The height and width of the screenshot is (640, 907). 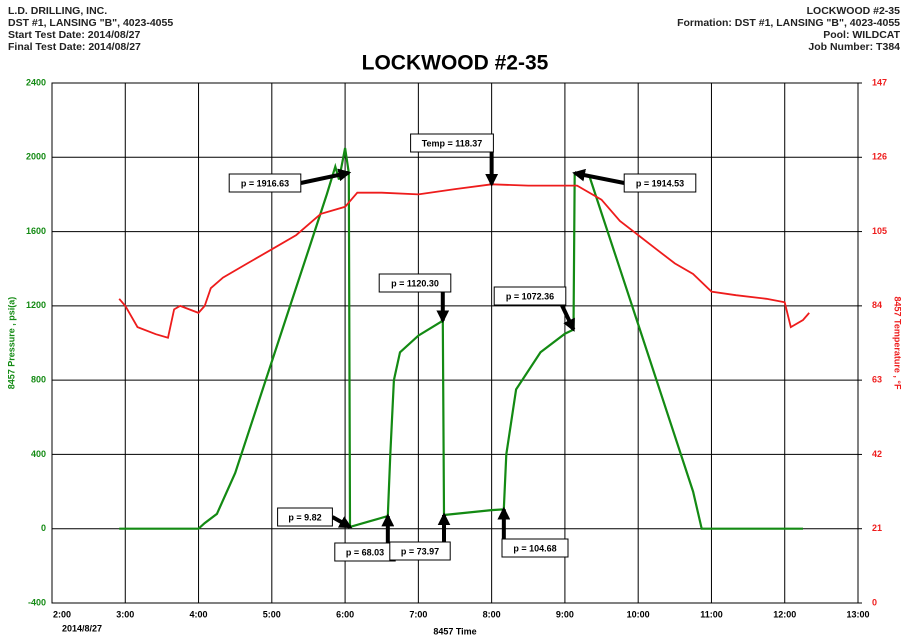 What do you see at coordinates (36, 157) in the screenshot?
I see `y-tick-label: 2000` at bounding box center [36, 157].